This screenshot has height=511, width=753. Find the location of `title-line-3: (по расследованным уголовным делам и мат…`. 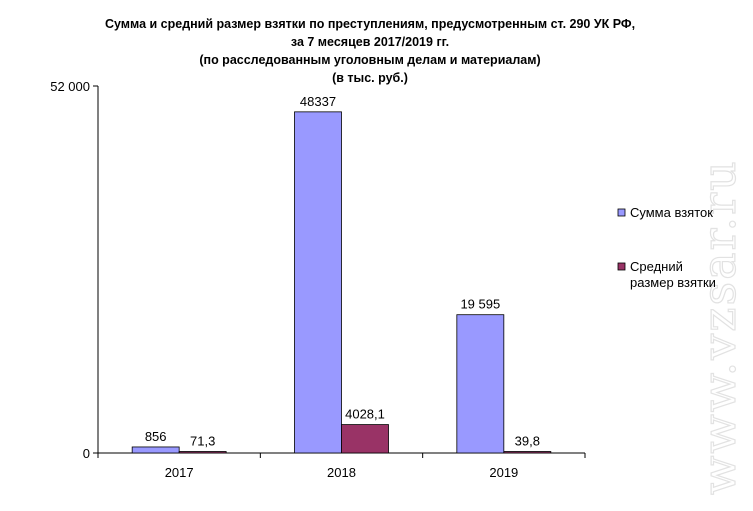

title-line-3: (по расследованным уголовным делам и мат… is located at coordinates (369, 60).